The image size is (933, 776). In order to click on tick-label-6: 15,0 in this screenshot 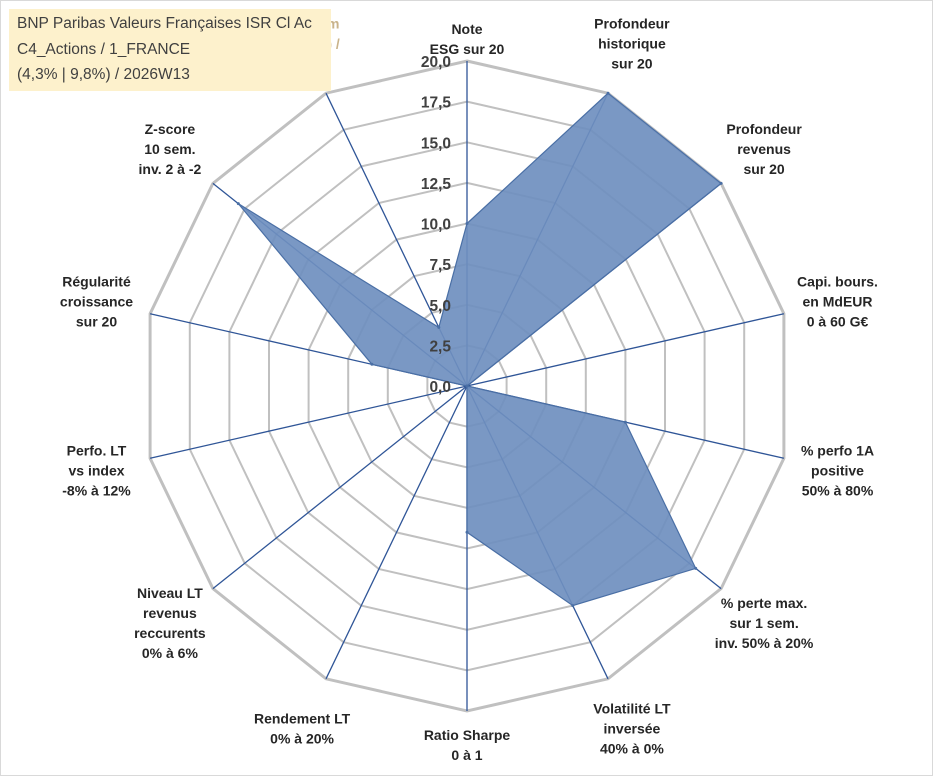, I will do `click(436, 143)`.